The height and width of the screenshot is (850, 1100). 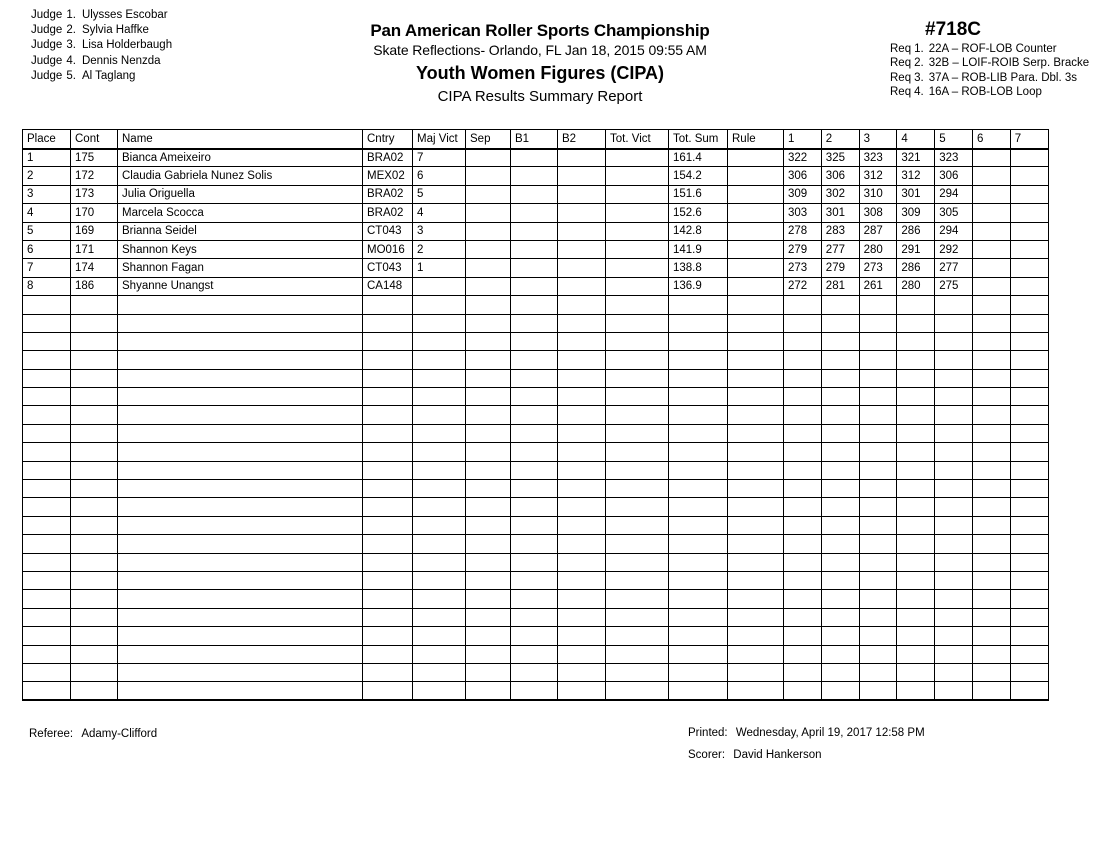 What do you see at coordinates (540, 30) in the screenshot?
I see `meet-title: Pan American Roller Sports Championship` at bounding box center [540, 30].